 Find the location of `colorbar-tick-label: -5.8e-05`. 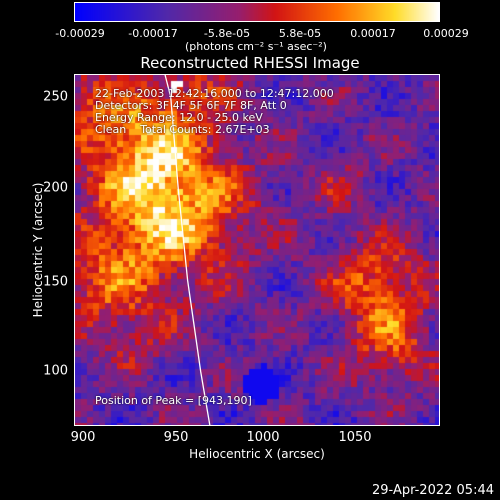

colorbar-tick-label: -5.8e-05 is located at coordinates (227, 33).